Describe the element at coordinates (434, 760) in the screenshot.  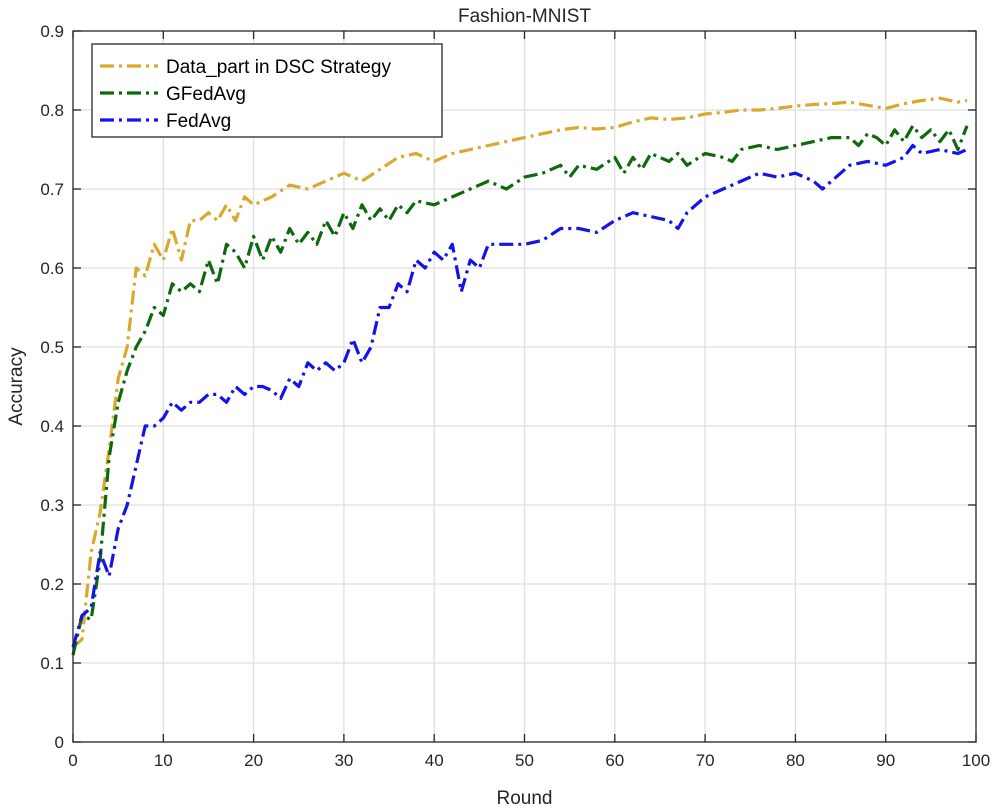
I see `x-tick-label: 40` at that location.